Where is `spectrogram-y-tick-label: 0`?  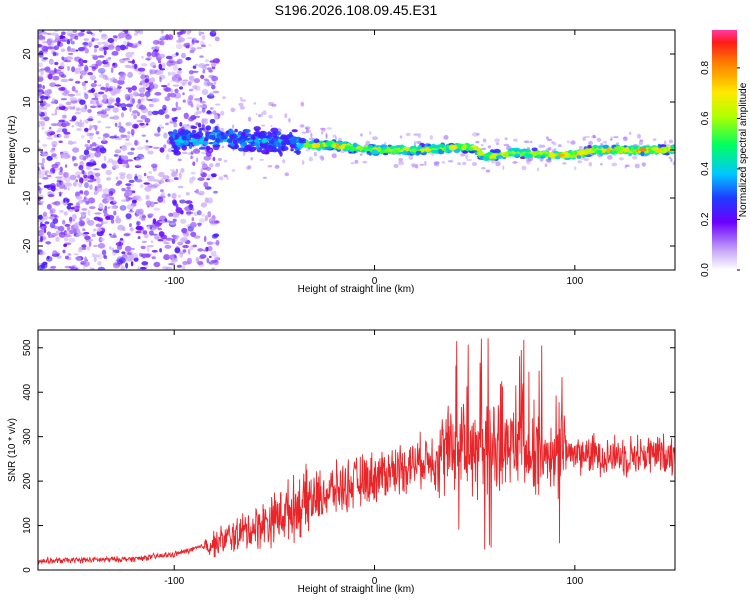
spectrogram-y-tick-label: 0 is located at coordinates (27, 150).